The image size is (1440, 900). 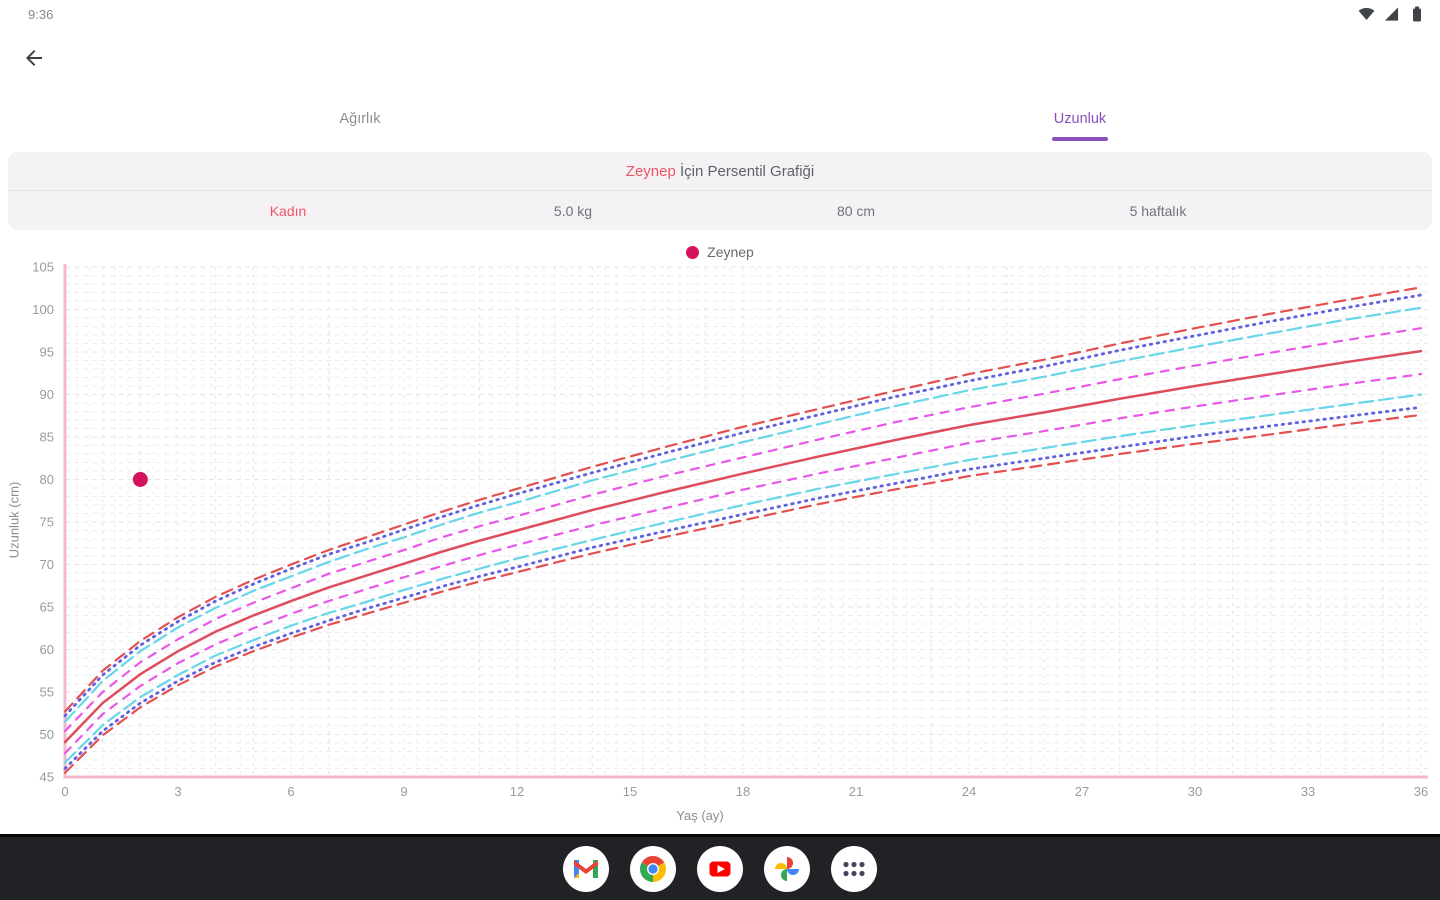 I want to click on tab-agirlik: Ağırlık, so click(x=360, y=119).